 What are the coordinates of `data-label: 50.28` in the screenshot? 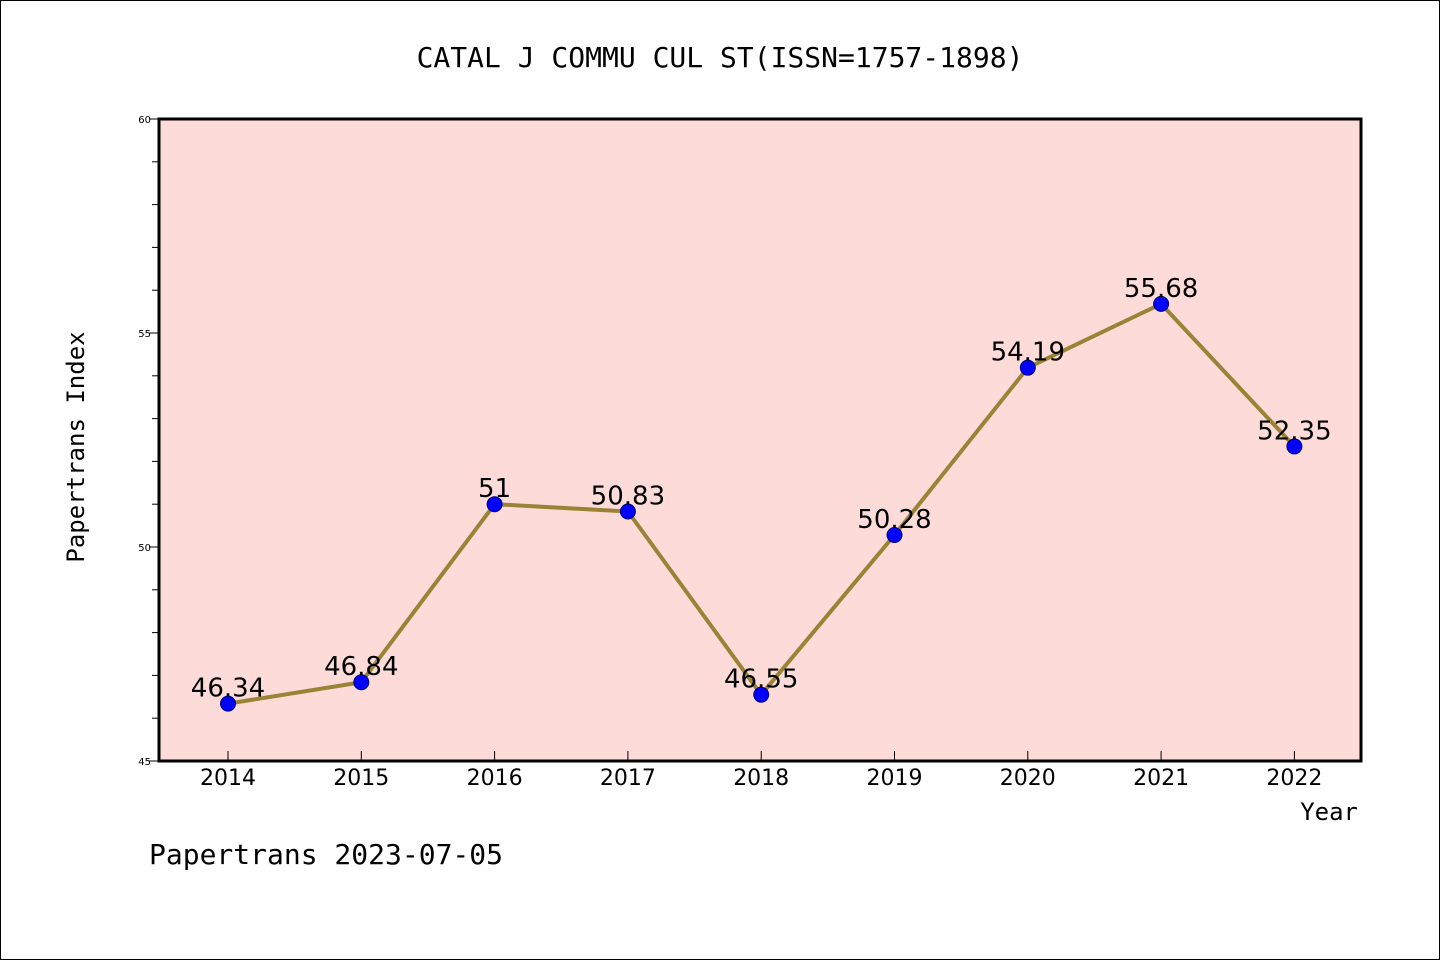 It's located at (894, 520).